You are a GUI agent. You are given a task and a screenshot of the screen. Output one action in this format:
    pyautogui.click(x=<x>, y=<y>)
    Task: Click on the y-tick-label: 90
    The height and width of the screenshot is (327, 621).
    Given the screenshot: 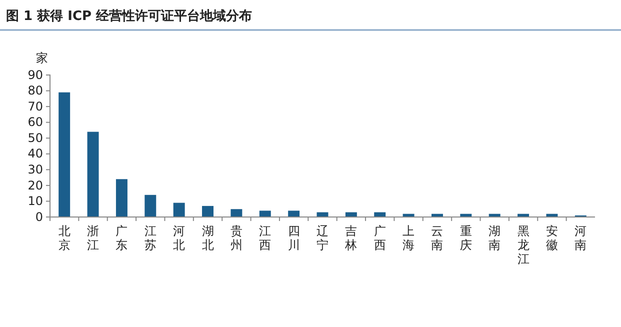 What is the action you would take?
    pyautogui.click(x=35, y=75)
    